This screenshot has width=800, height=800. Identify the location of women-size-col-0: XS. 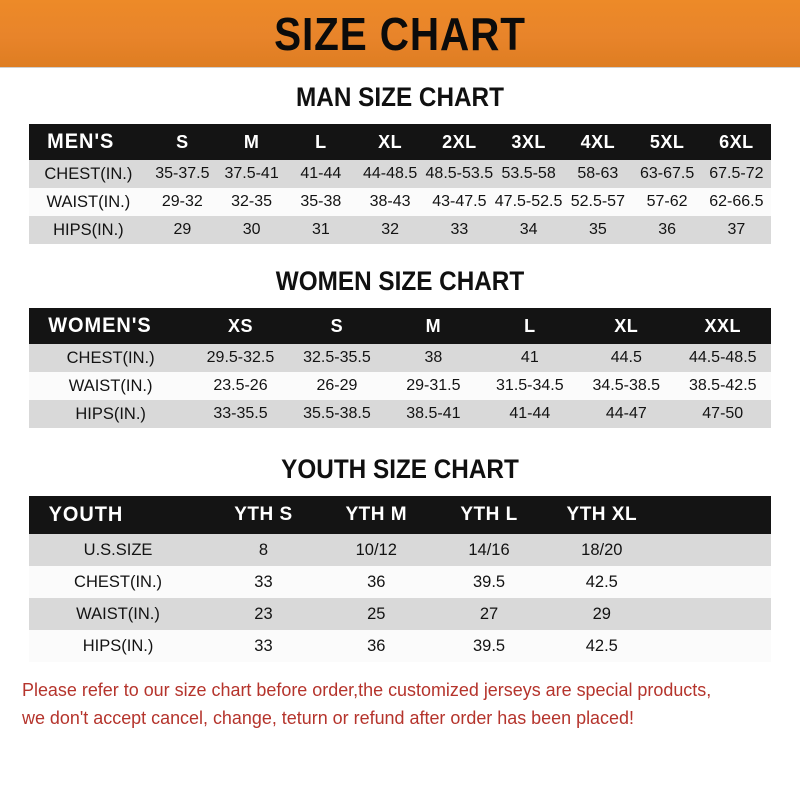
(240, 325).